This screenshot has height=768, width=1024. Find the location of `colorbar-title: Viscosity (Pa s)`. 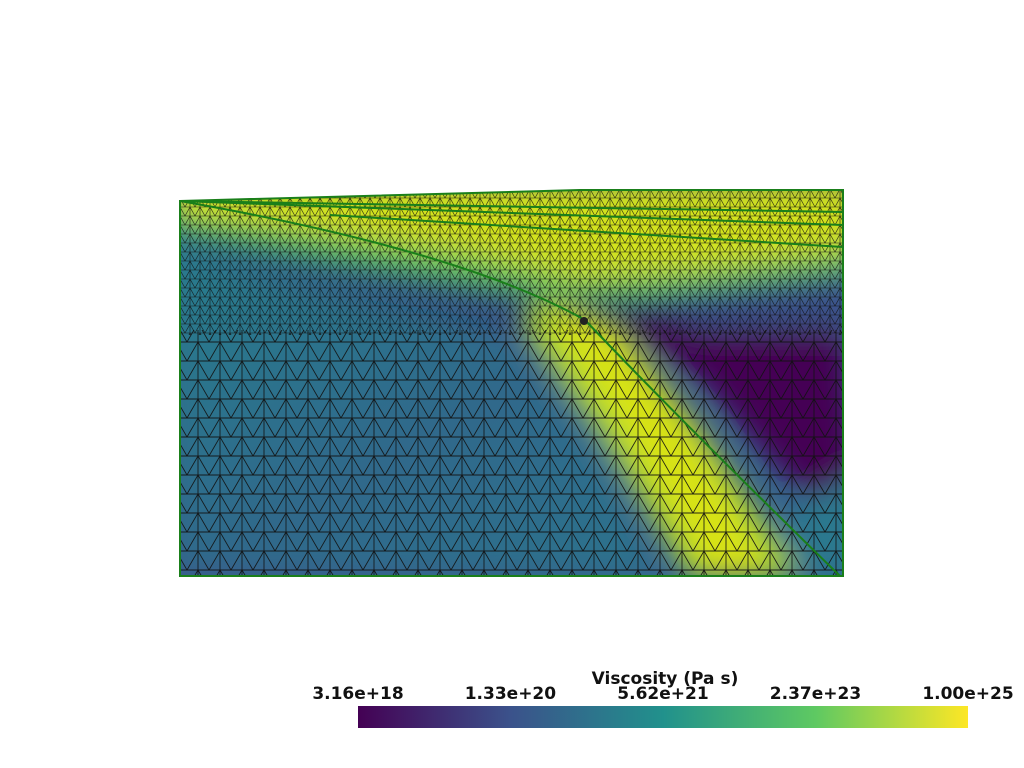

colorbar-title: Viscosity (Pa s) is located at coordinates (665, 679).